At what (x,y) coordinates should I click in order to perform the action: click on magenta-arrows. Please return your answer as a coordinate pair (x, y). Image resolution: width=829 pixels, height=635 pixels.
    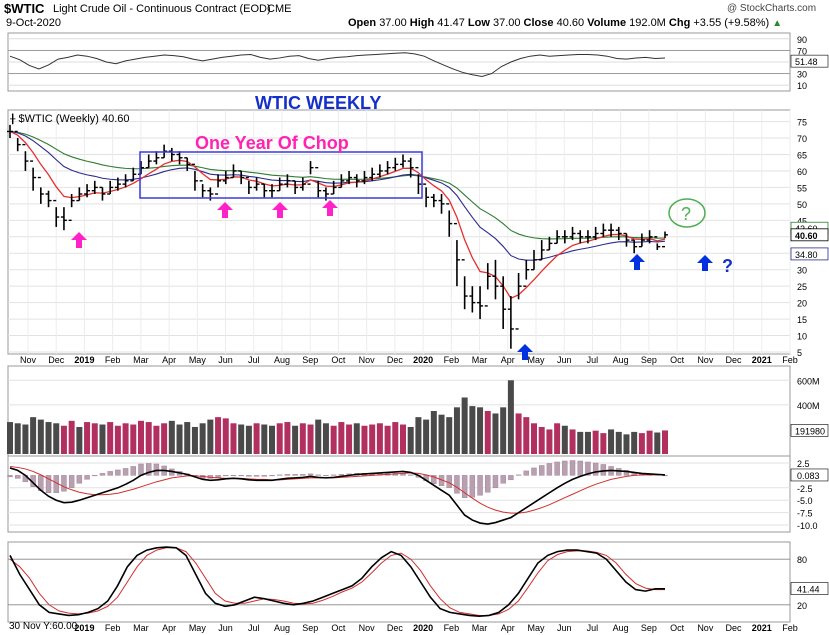
    Looking at the image, I should click on (204, 224).